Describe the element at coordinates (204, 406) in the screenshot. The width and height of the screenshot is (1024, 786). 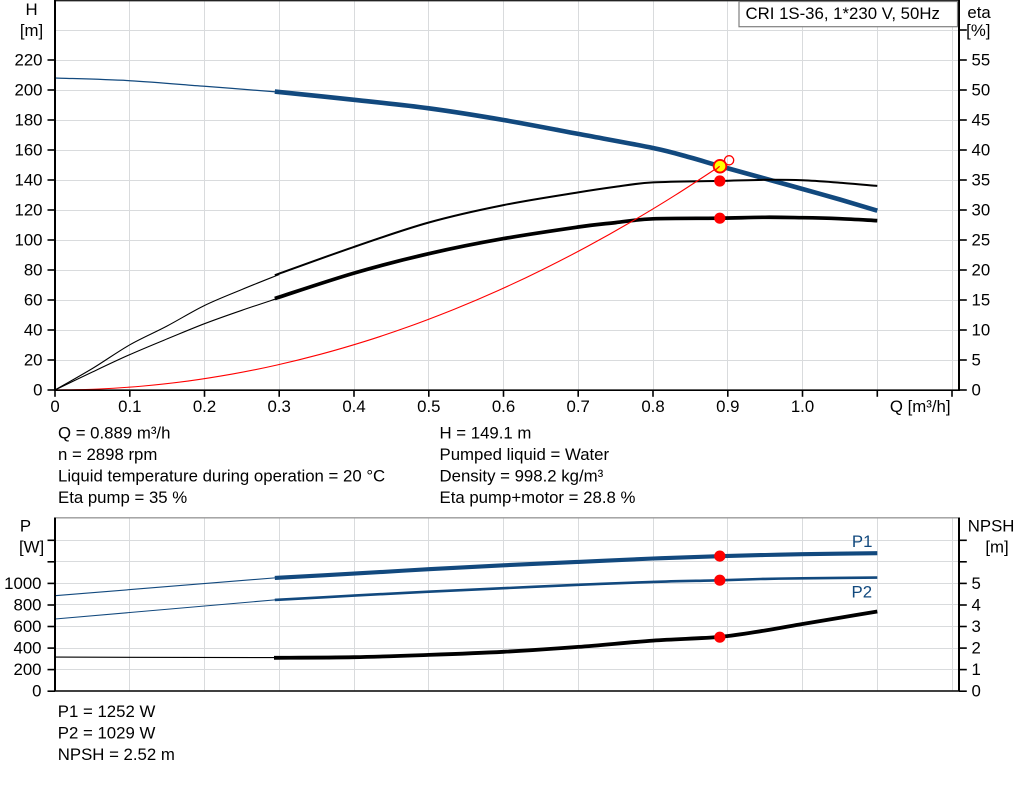
I see `svg-text: 0.2` at that location.